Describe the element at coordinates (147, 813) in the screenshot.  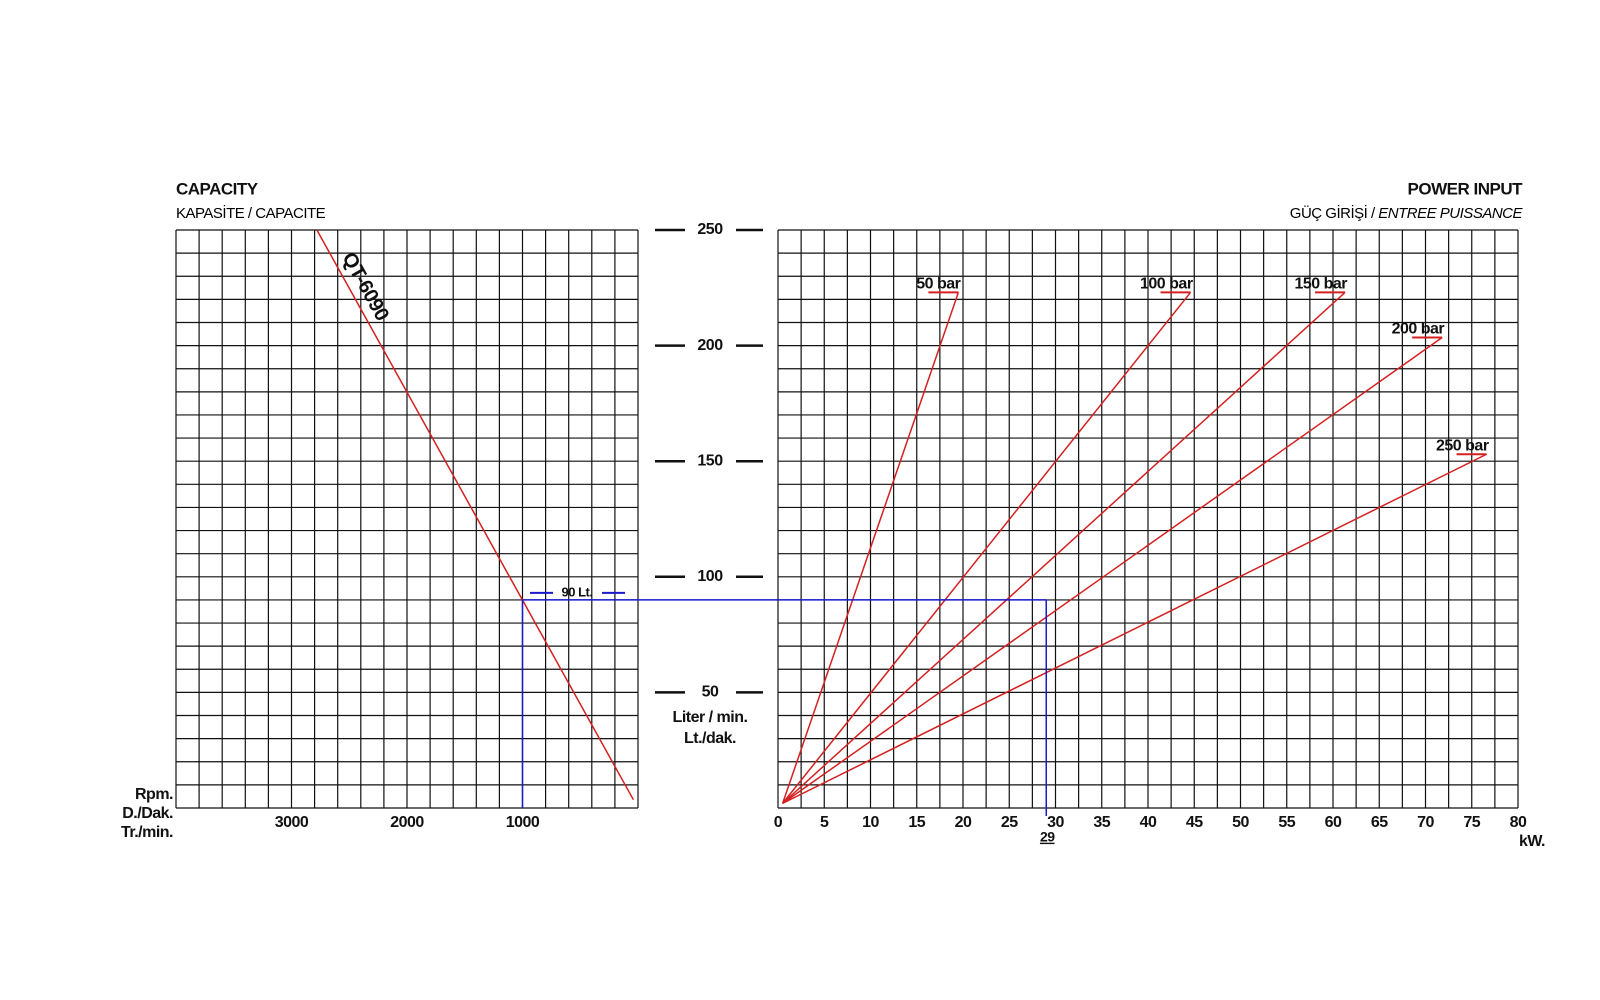
I see `x-axis-label: D./Dak.` at that location.